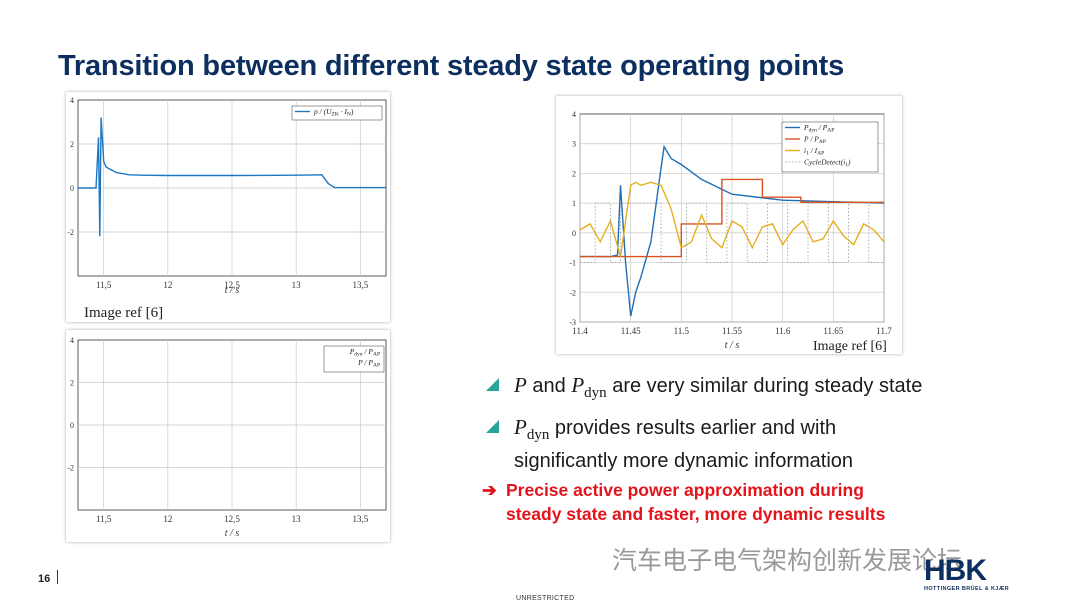 The height and width of the screenshot is (608, 1080). I want to click on page-number: 16, so click(44, 579).